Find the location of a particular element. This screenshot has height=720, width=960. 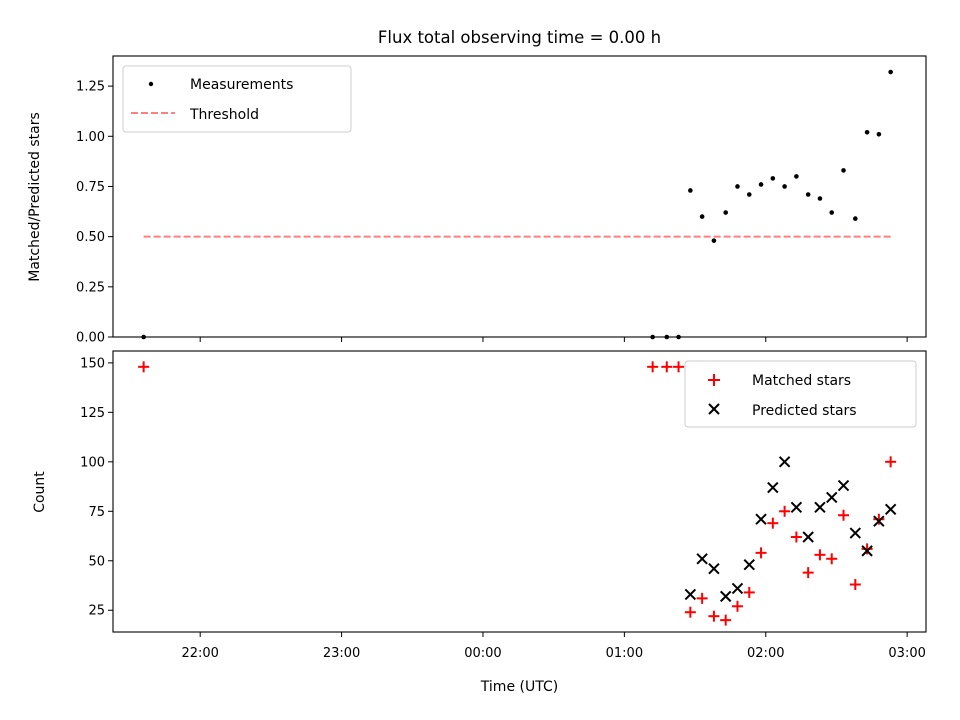

top-y-tick-label: 0.75 is located at coordinates (90, 187).